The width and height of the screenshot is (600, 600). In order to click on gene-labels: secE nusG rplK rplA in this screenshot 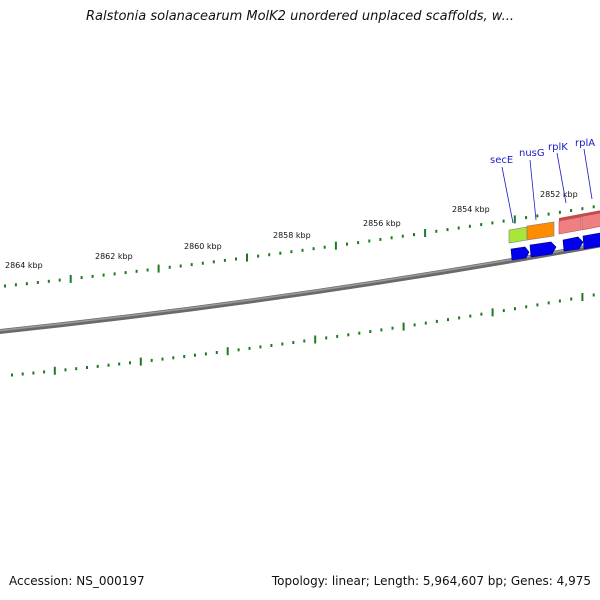, I will do `click(542, 181)`.